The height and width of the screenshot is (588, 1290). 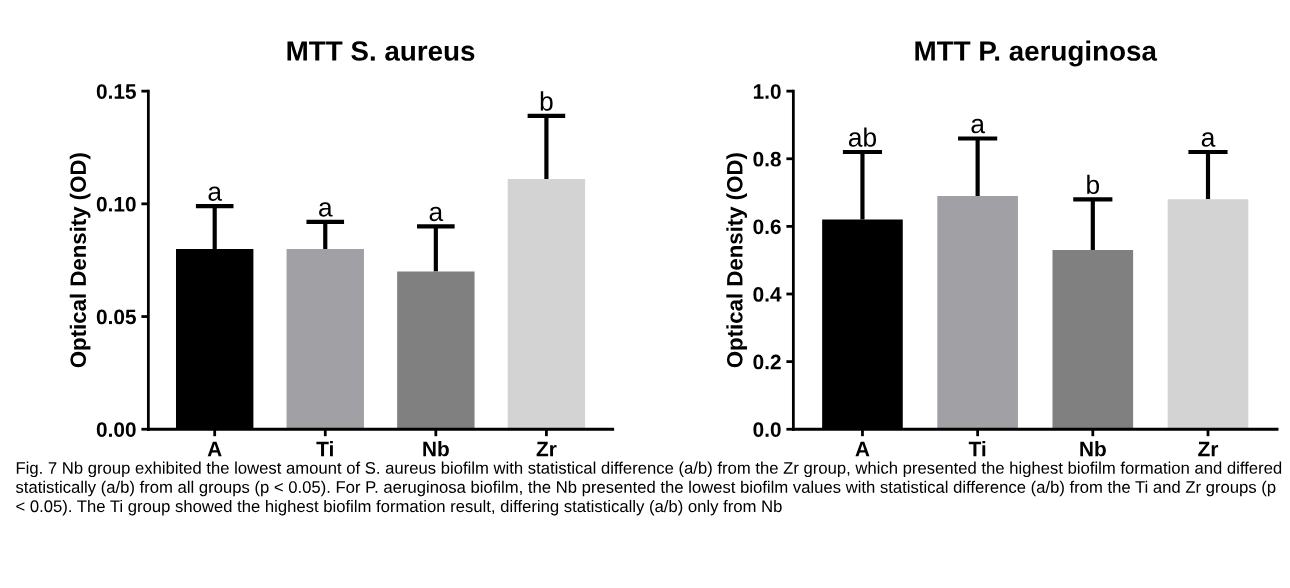 I want to click on y-tick-label: 0.00, so click(x=116, y=429).